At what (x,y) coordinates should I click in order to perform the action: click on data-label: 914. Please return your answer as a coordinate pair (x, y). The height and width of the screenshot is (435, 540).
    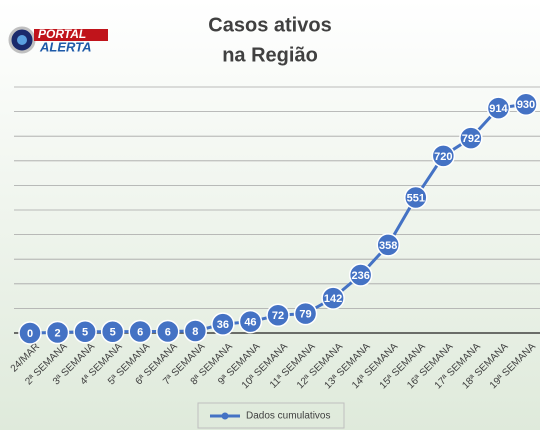
    Looking at the image, I should click on (498, 109).